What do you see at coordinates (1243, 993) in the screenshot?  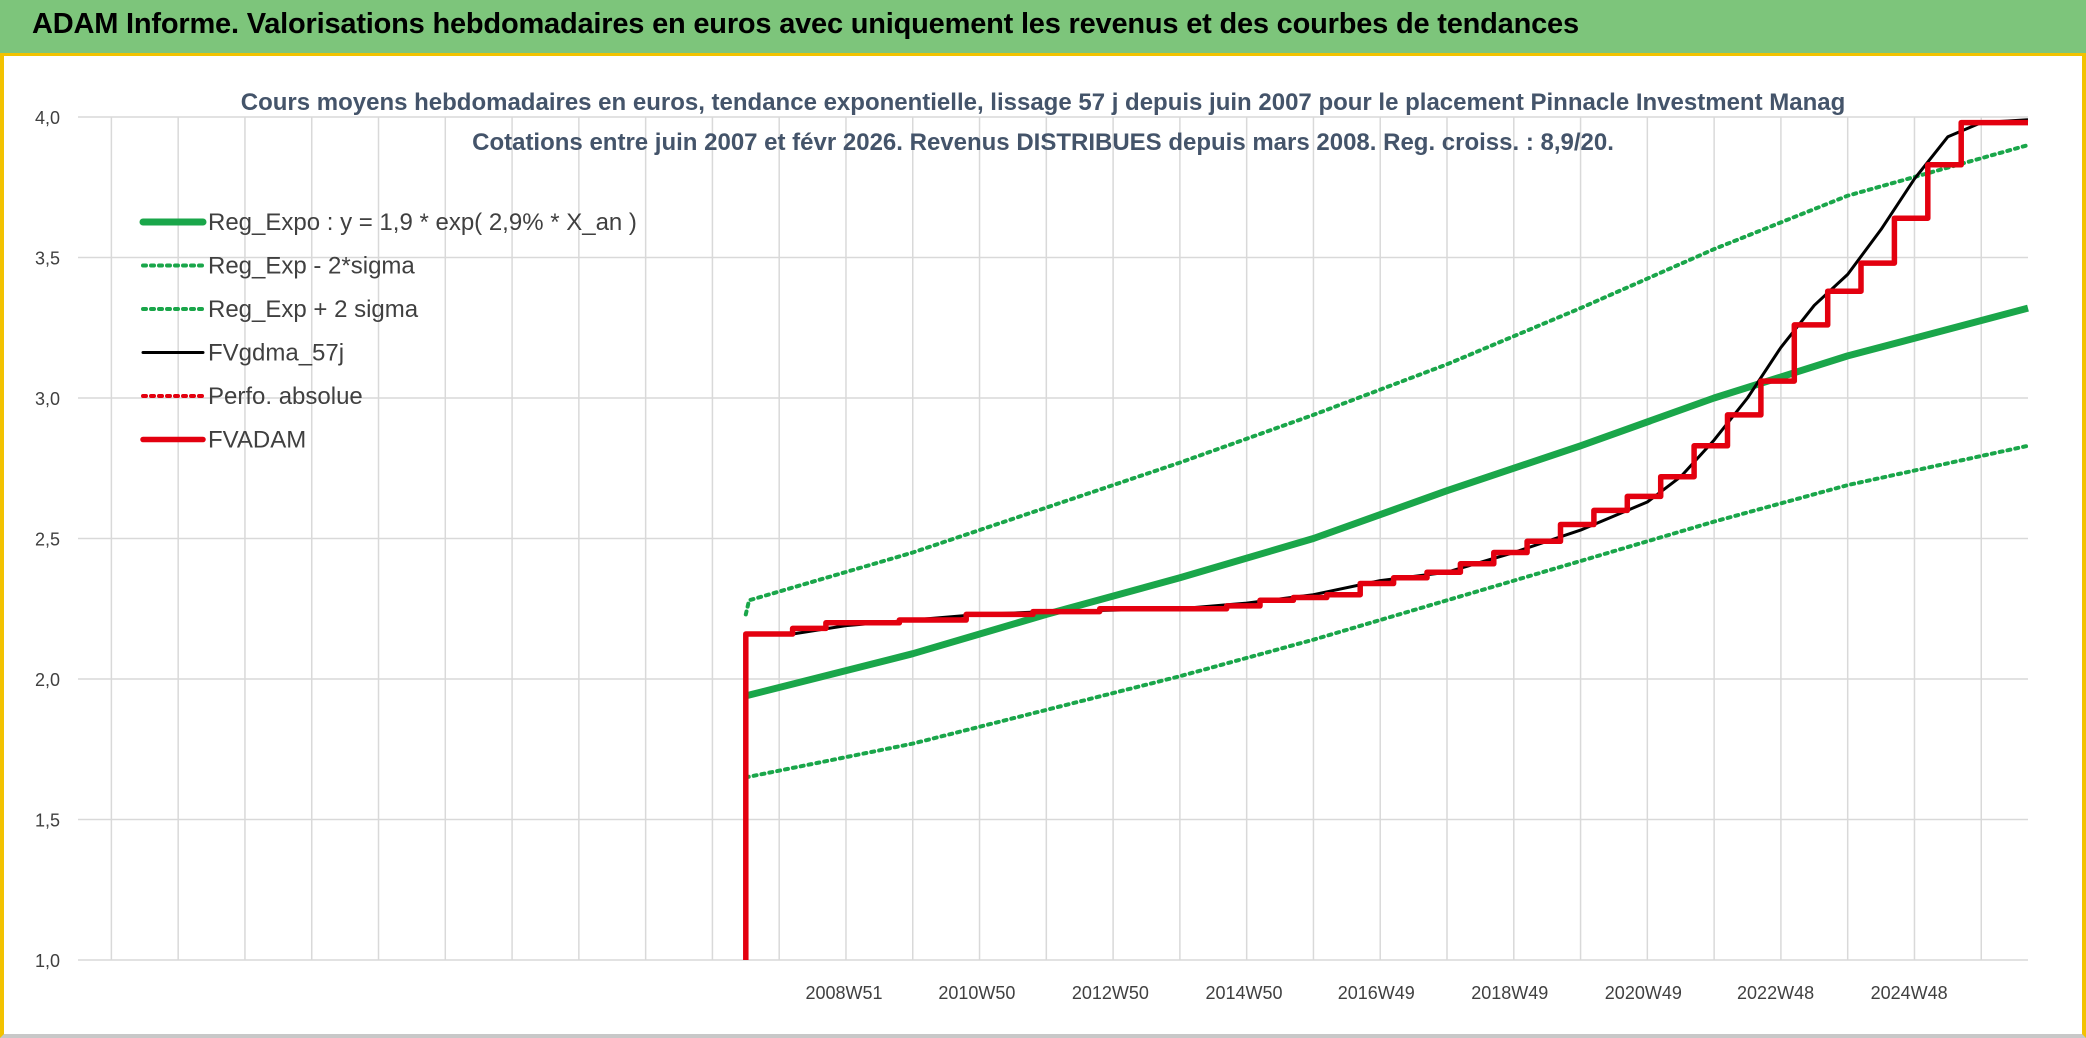 I see `x-tick-label: 2014W50` at bounding box center [1243, 993].